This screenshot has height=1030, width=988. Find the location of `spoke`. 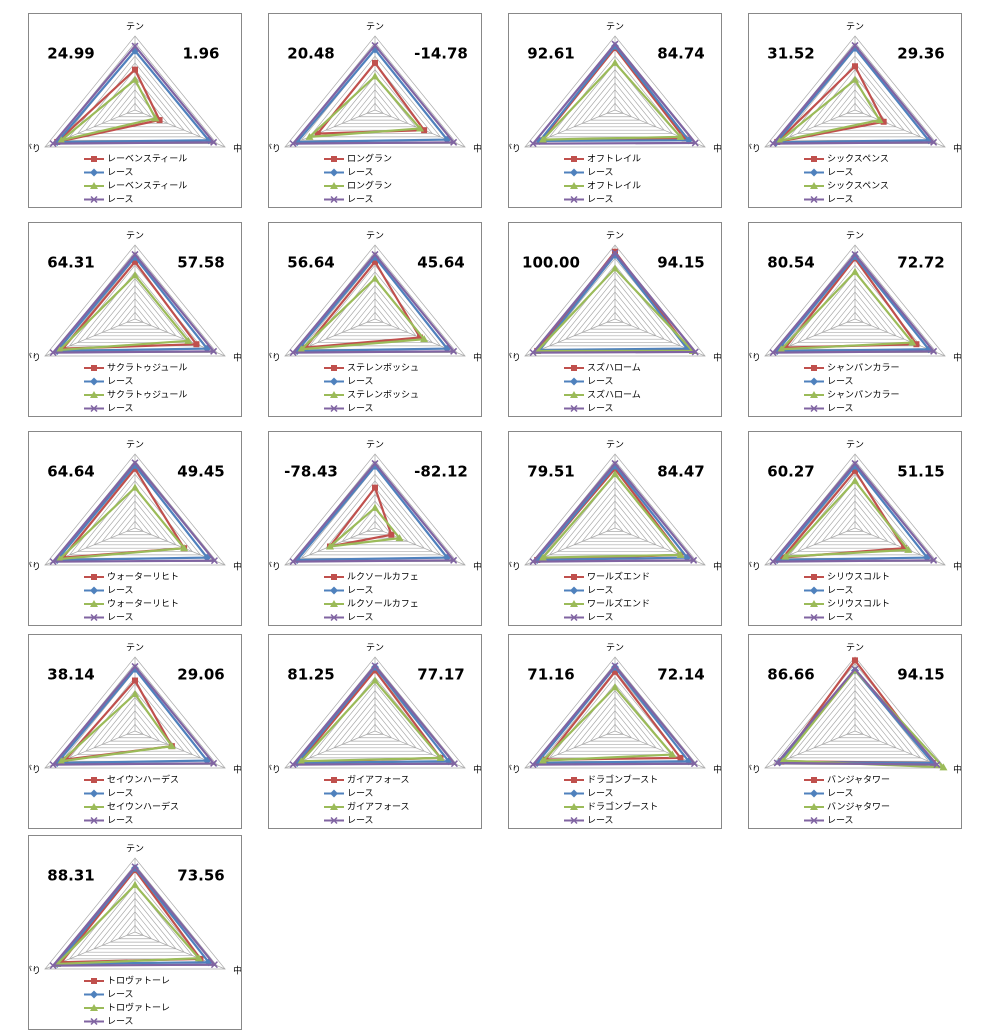

spoke is located at coordinates (180, 749).